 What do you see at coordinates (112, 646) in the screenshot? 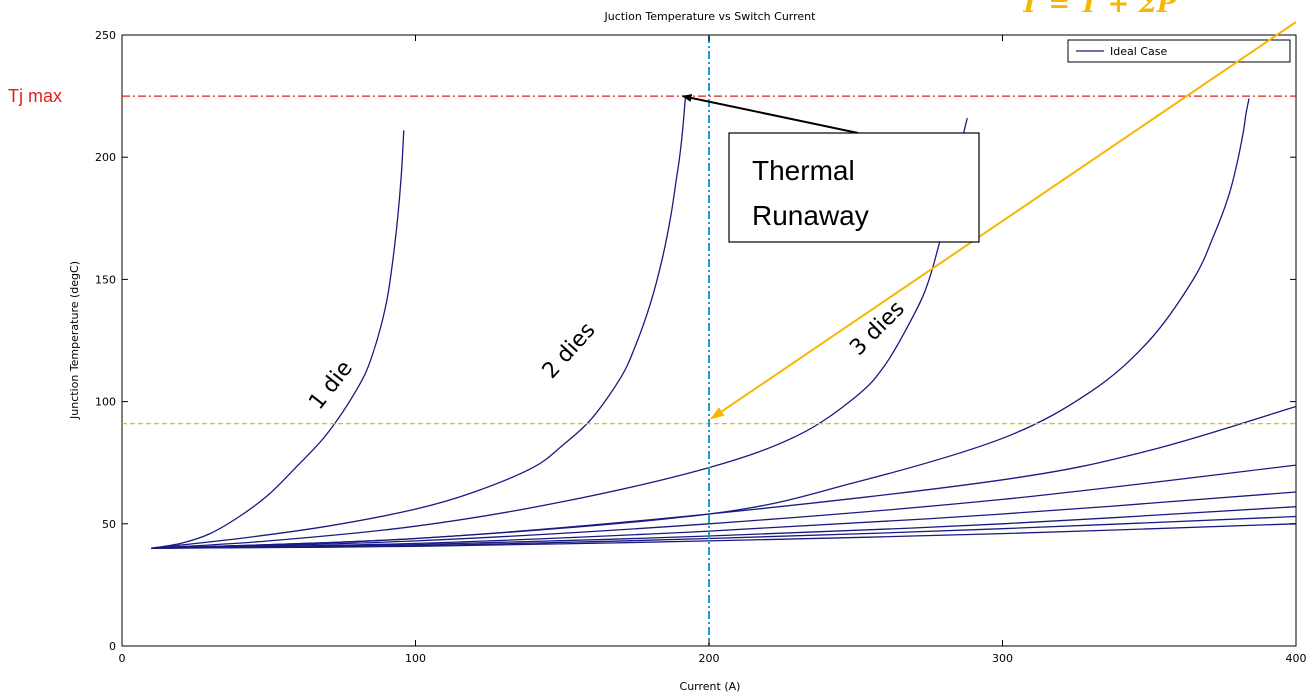
I see `y-tick-label: 0` at bounding box center [112, 646].